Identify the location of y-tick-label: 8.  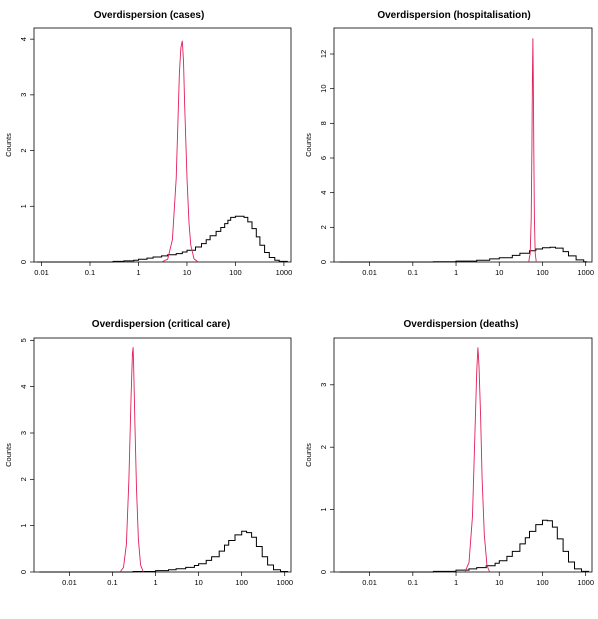
(323, 123).